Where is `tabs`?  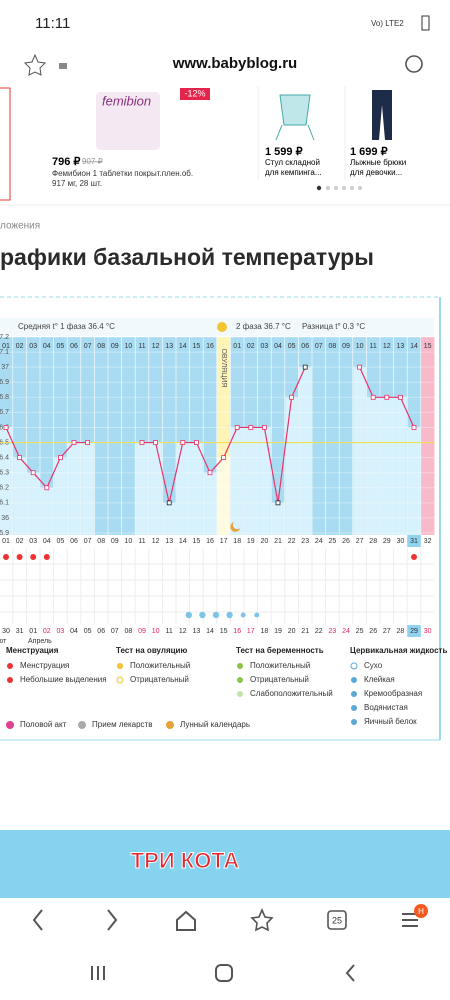 tabs is located at coordinates (337, 920).